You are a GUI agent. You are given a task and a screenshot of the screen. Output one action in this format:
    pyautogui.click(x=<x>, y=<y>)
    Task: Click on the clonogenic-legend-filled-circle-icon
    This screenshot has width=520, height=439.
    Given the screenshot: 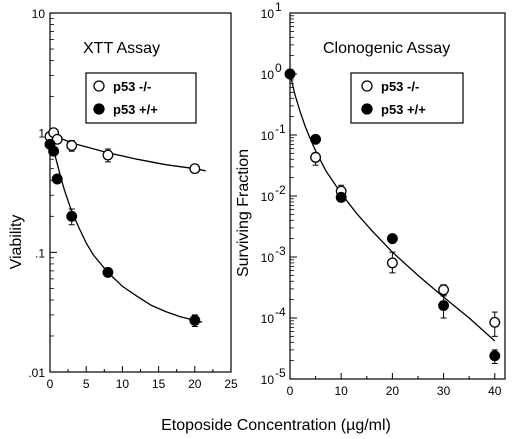 What is the action you would take?
    pyautogui.click(x=367, y=109)
    